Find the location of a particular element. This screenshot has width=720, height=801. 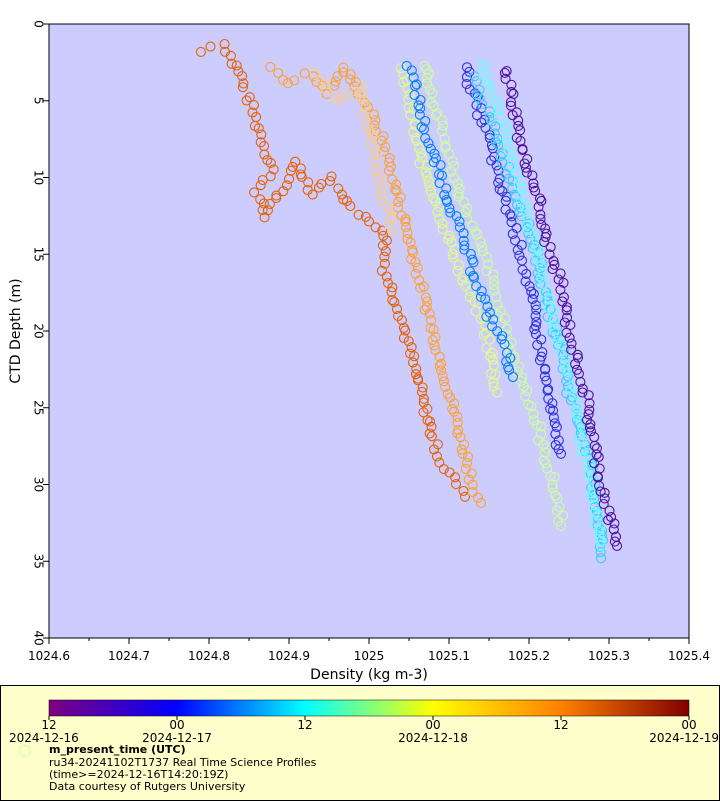

colorbar-hour-label: 00 is located at coordinates (688, 725).